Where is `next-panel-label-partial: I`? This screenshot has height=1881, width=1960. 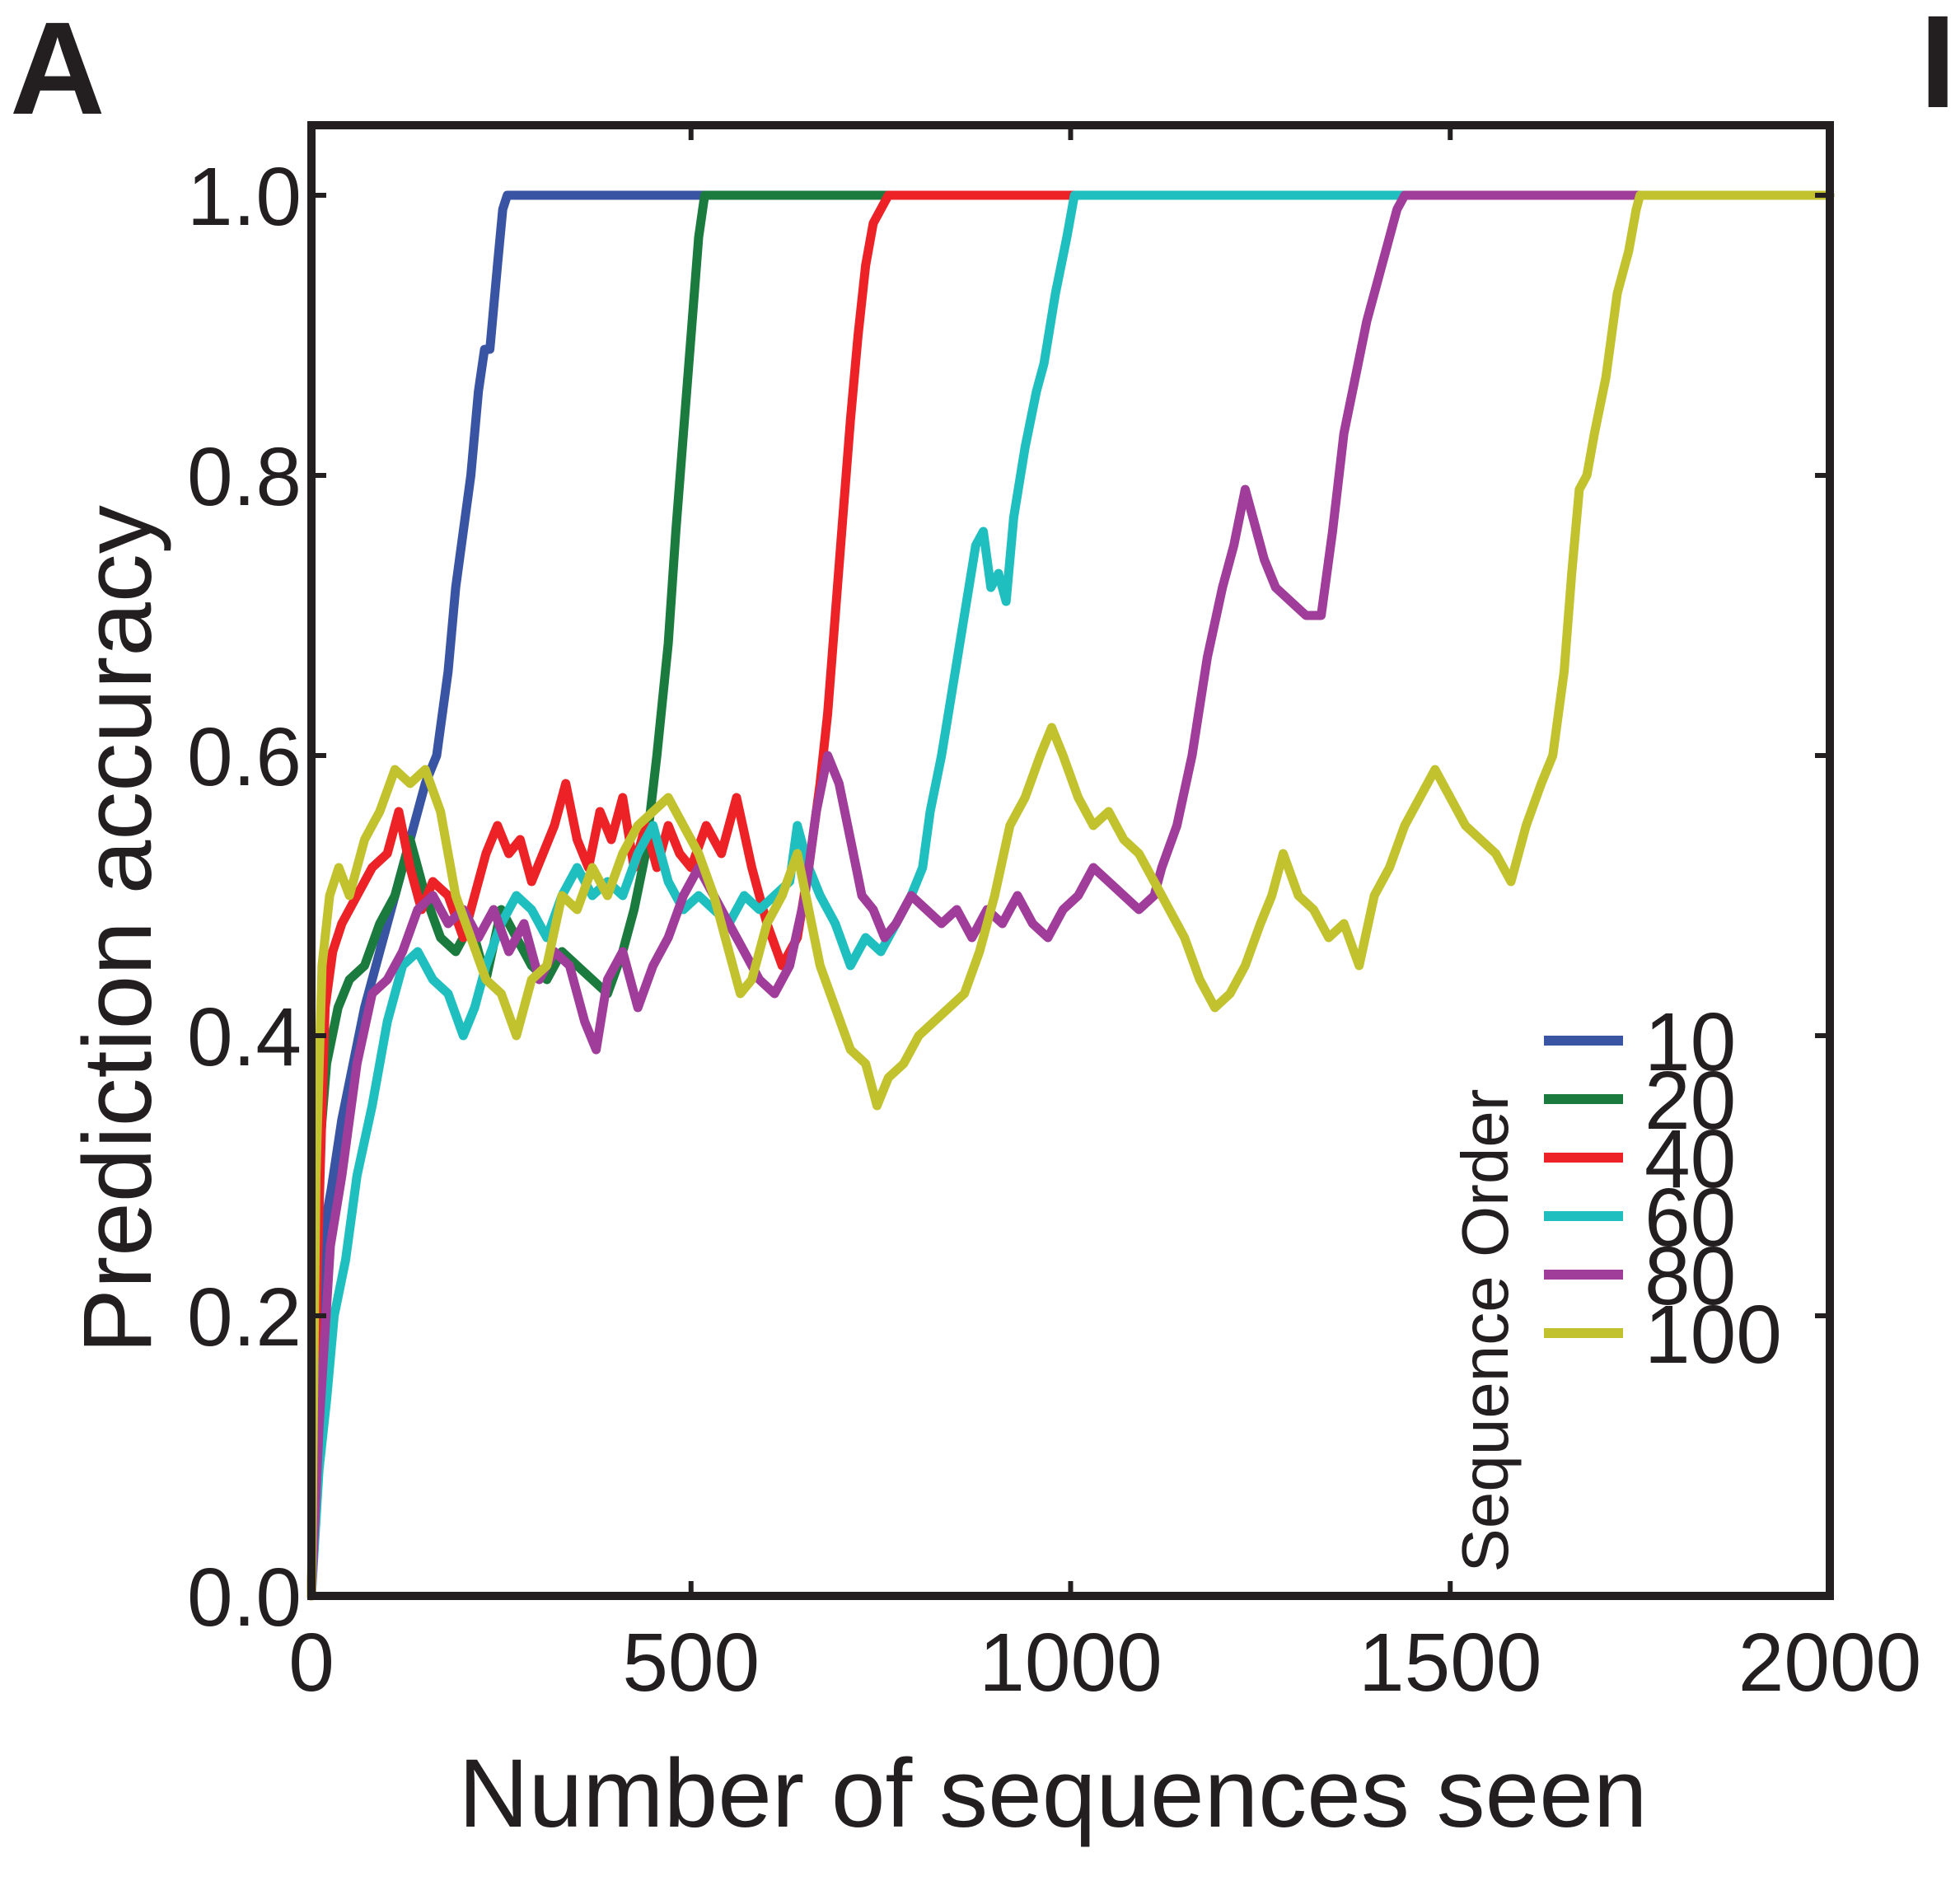
next-panel-label-partial: I is located at coordinates (1938, 68).